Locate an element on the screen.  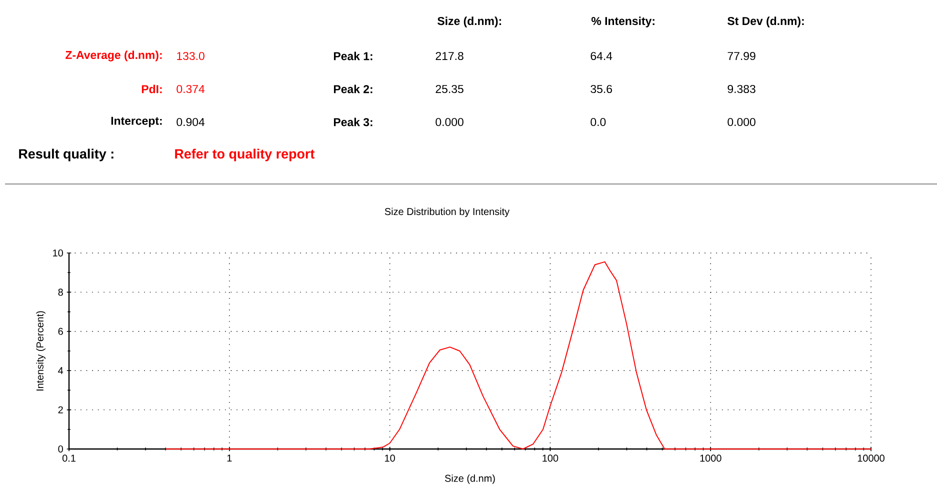
text: Peak 2: is located at coordinates (353, 89).